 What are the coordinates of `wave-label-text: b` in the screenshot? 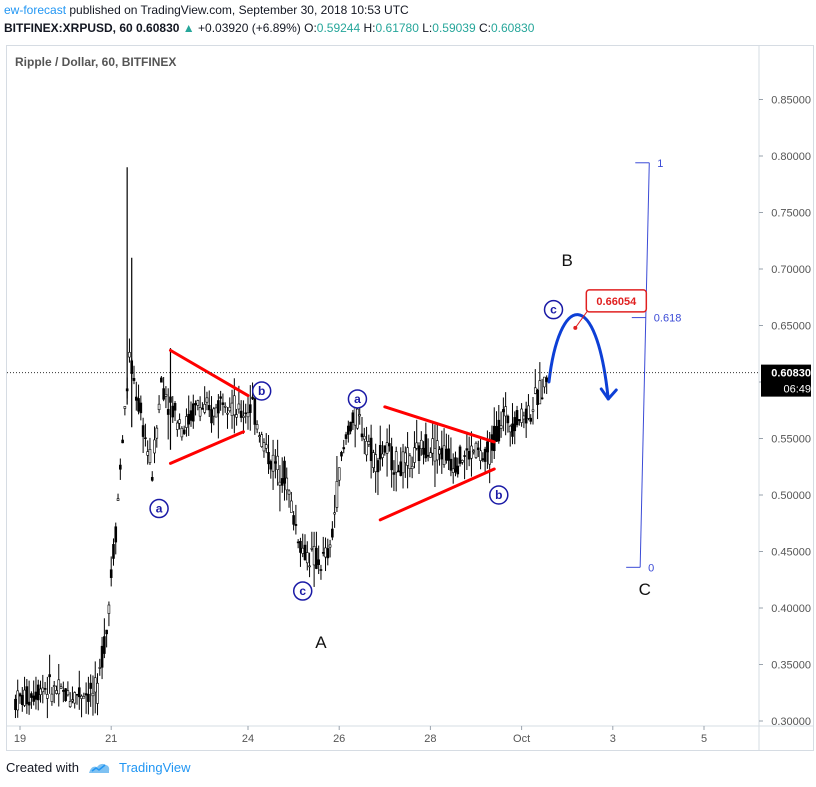 It's located at (498, 495).